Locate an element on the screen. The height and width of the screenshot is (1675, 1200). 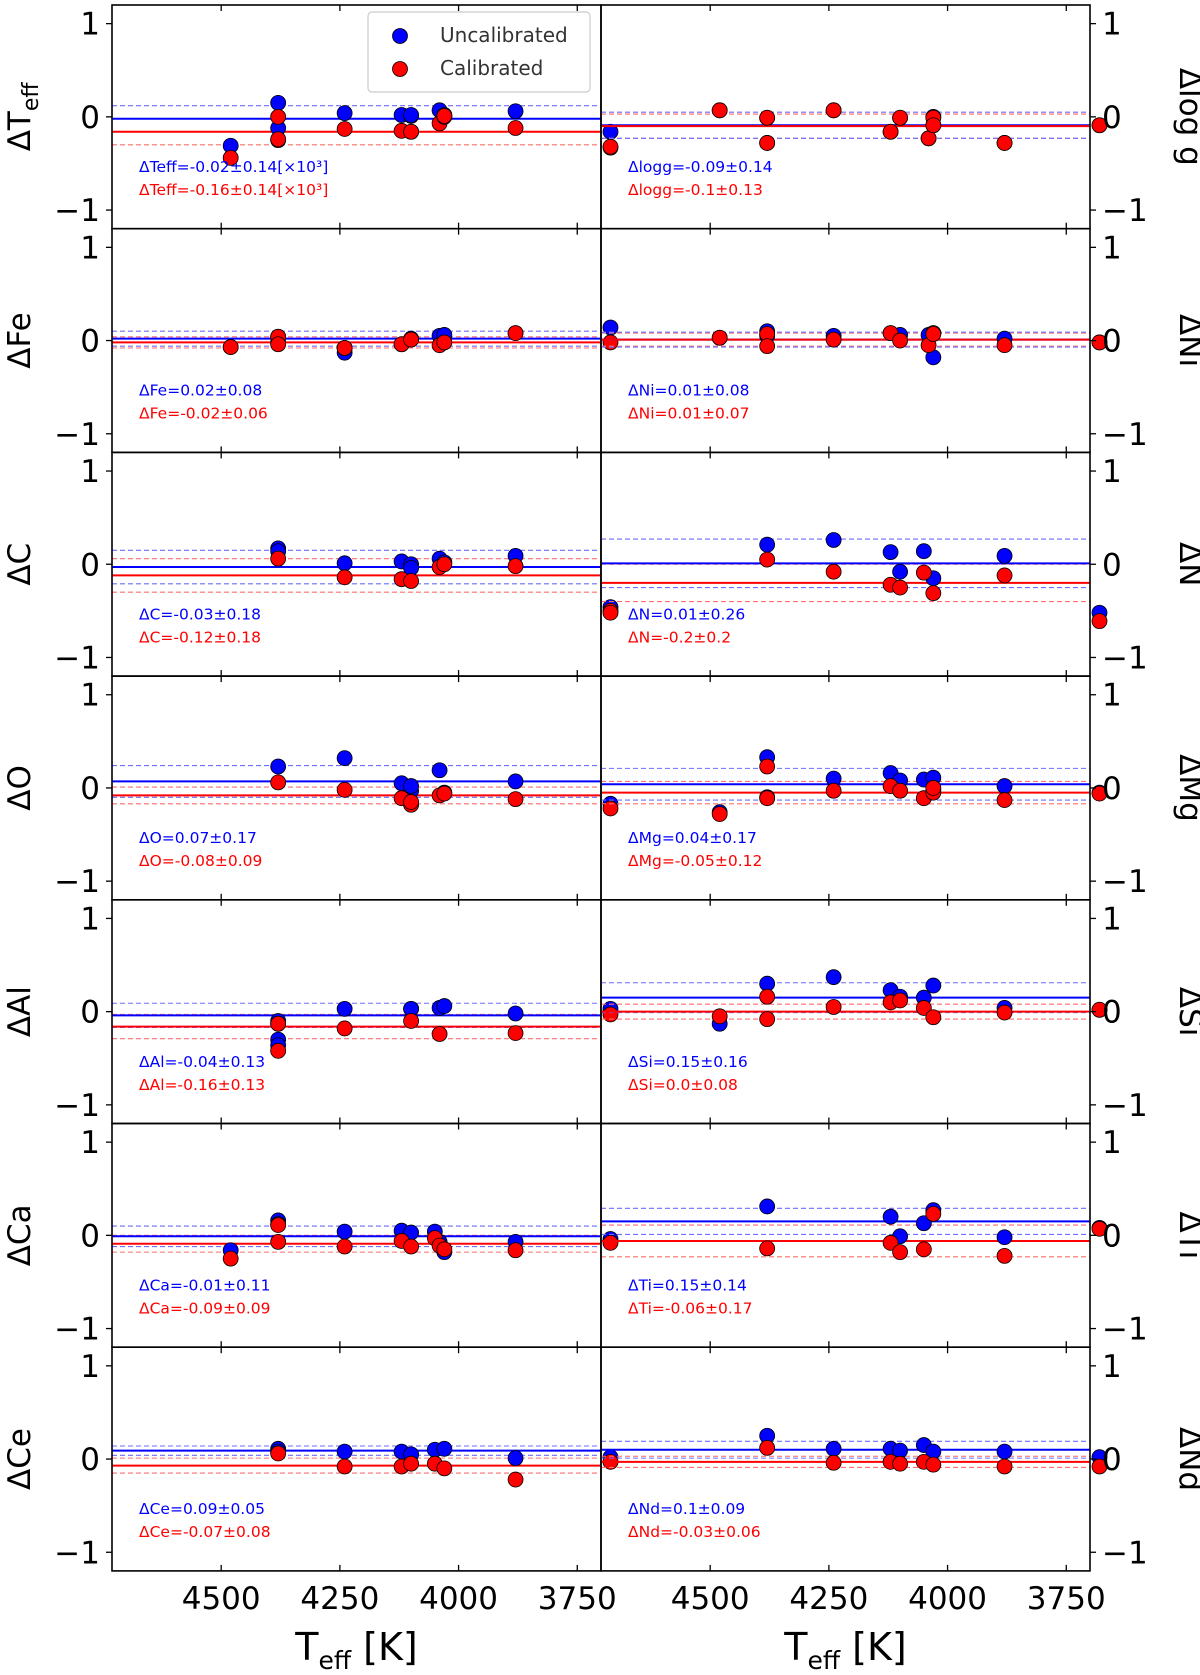
y-axis-label: ΔN is located at coordinates (1186, 564).